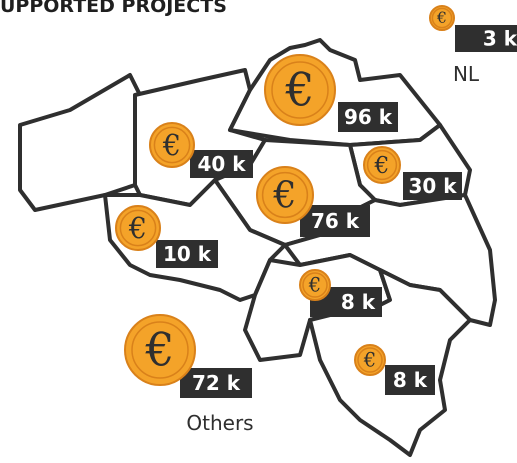 This screenshot has height=463, width=517. I want to click on value-label: 10 k, so click(187, 254).